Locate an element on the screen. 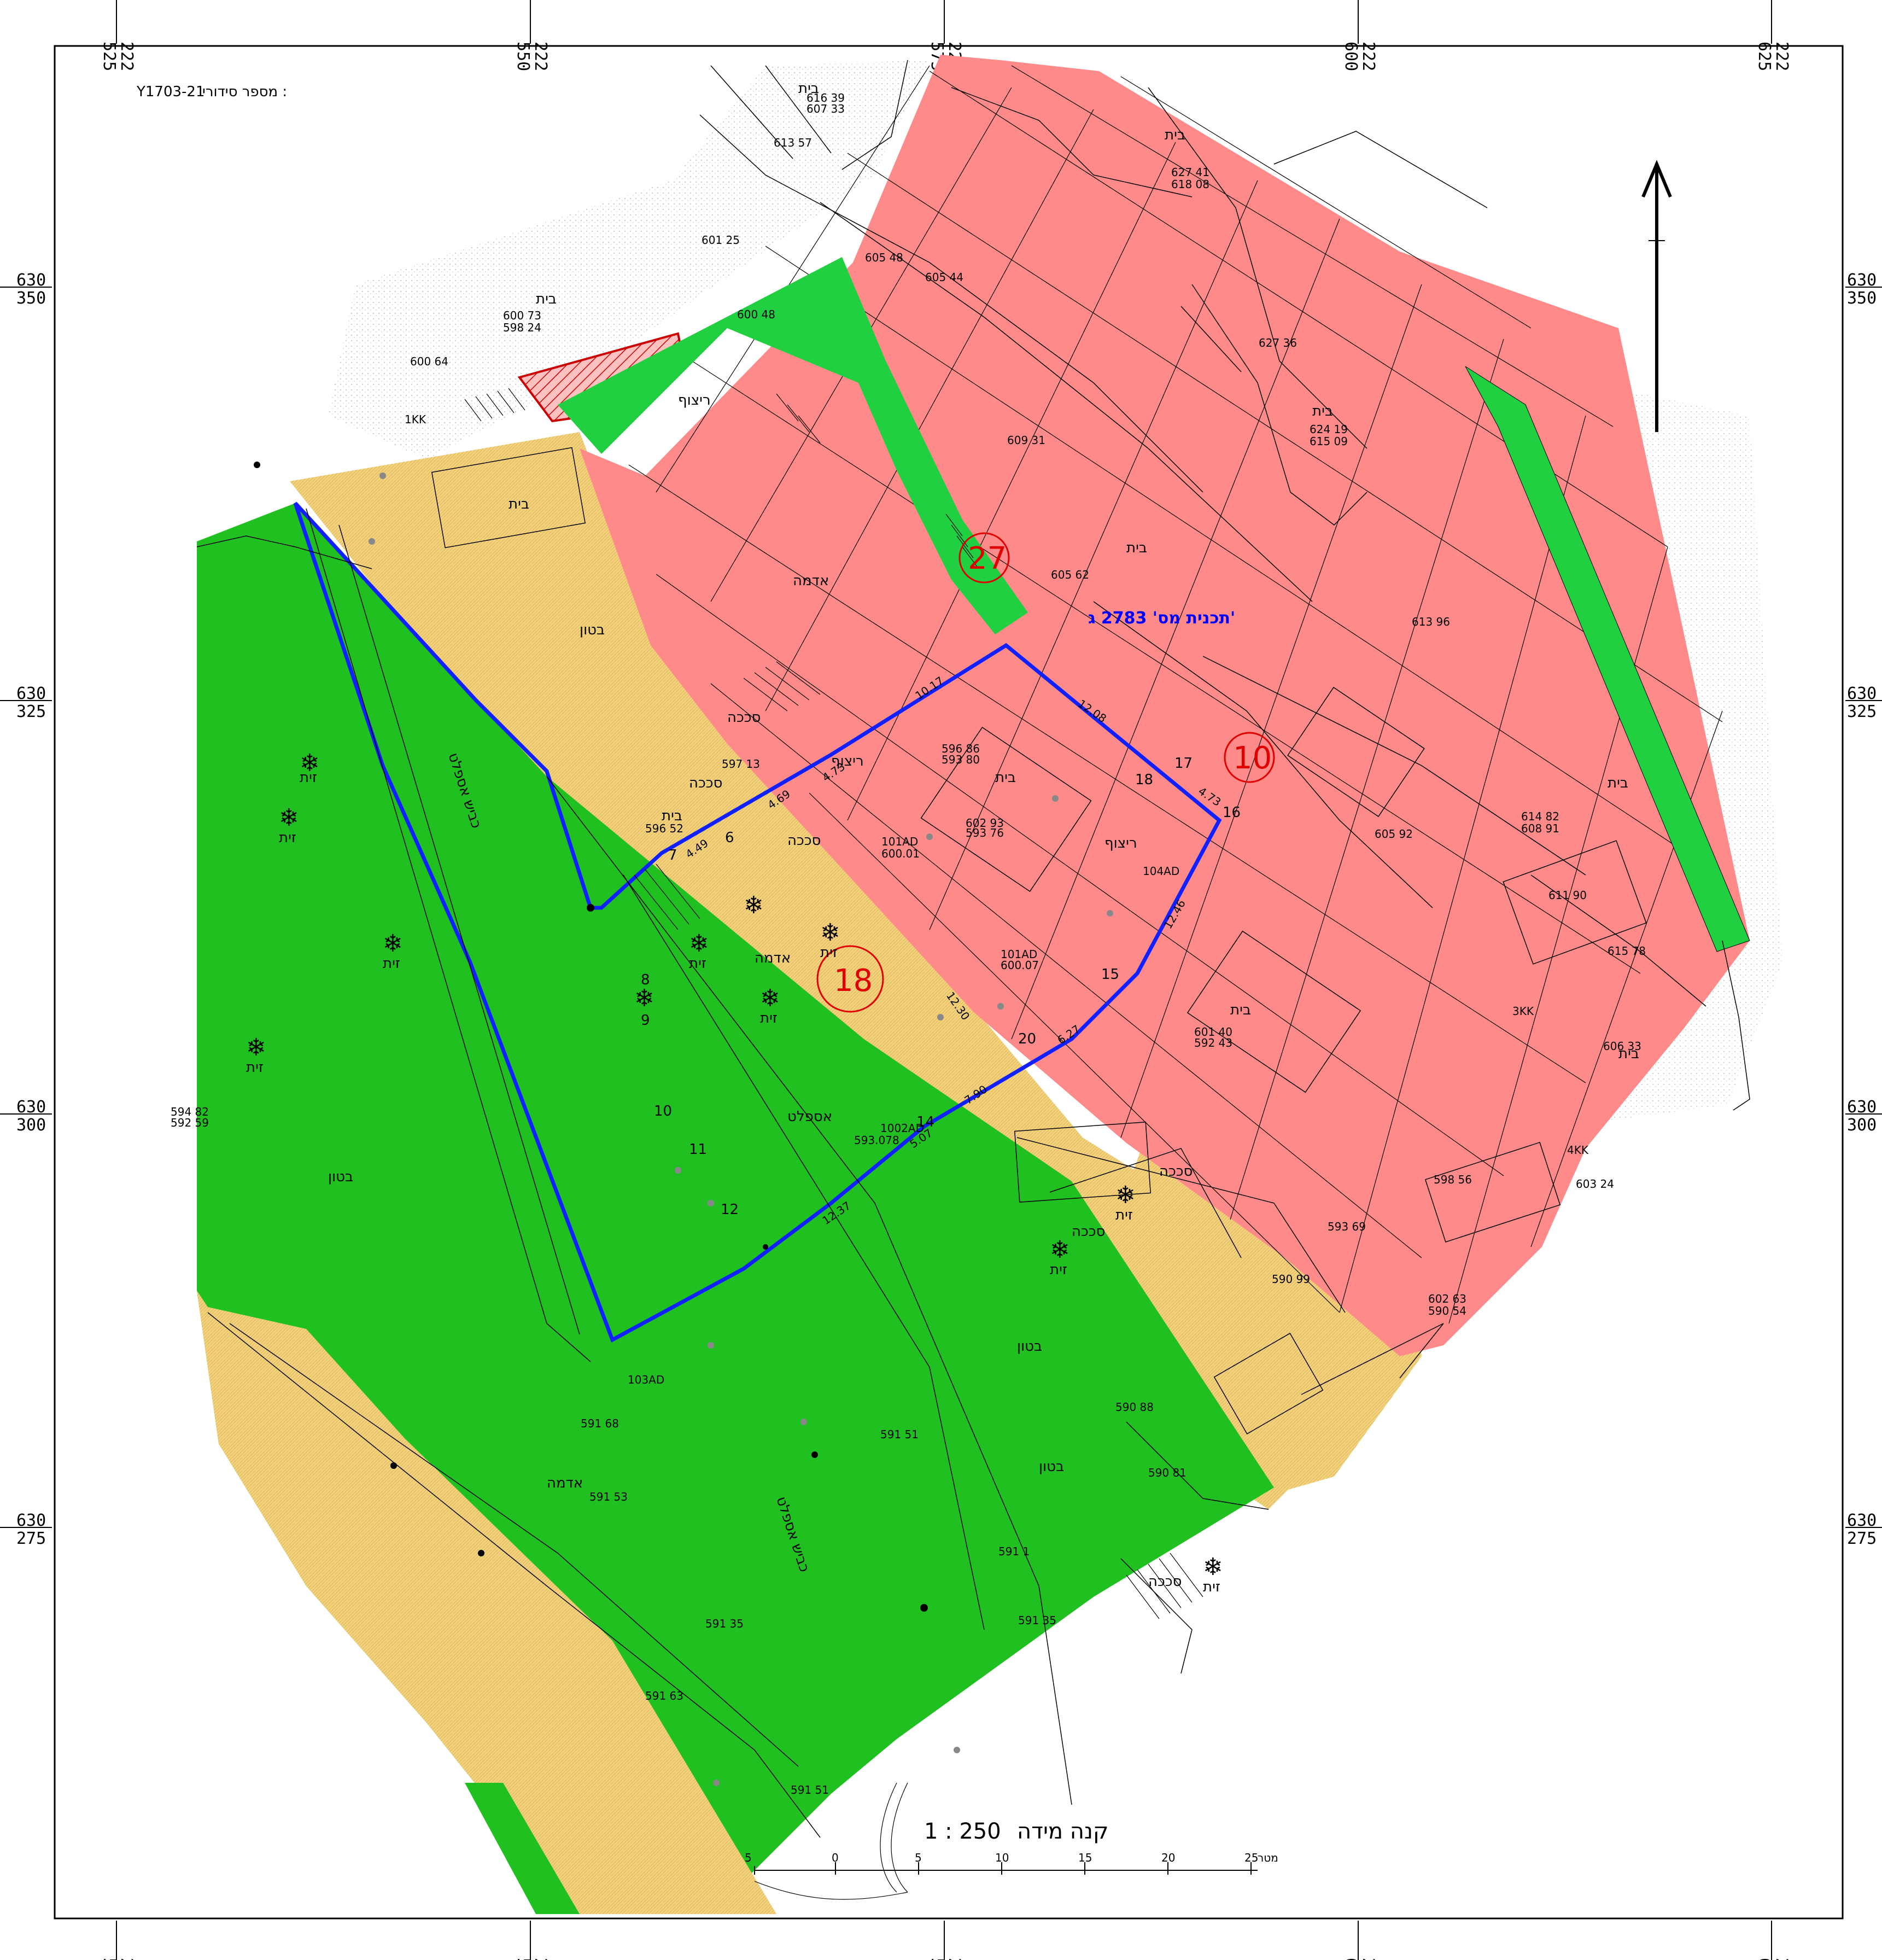 The width and height of the screenshot is (1882, 1960). elev-627-36: 627 36 is located at coordinates (1278, 342).